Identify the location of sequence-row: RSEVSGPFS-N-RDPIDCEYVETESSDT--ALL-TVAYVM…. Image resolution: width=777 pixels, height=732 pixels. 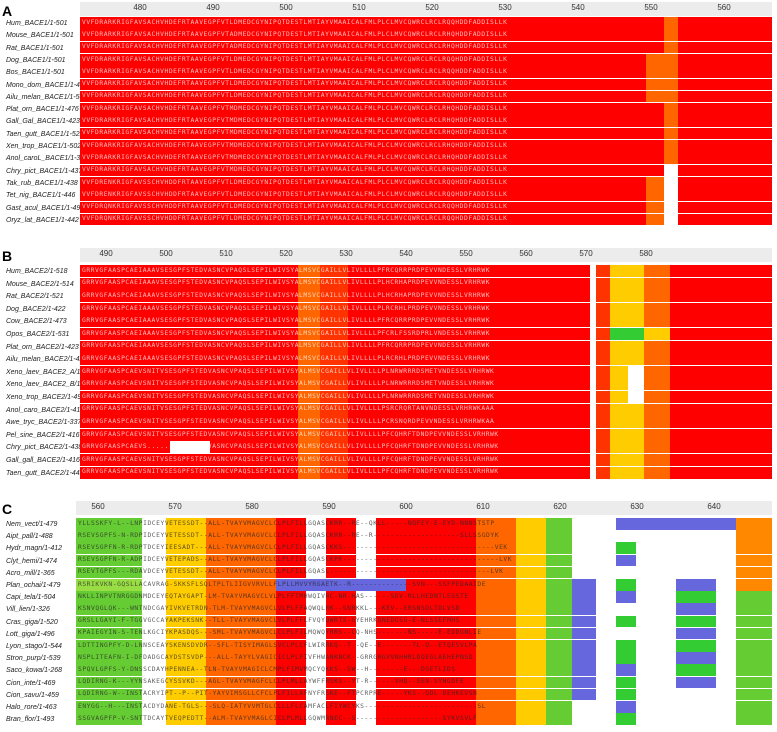
(424, 536).